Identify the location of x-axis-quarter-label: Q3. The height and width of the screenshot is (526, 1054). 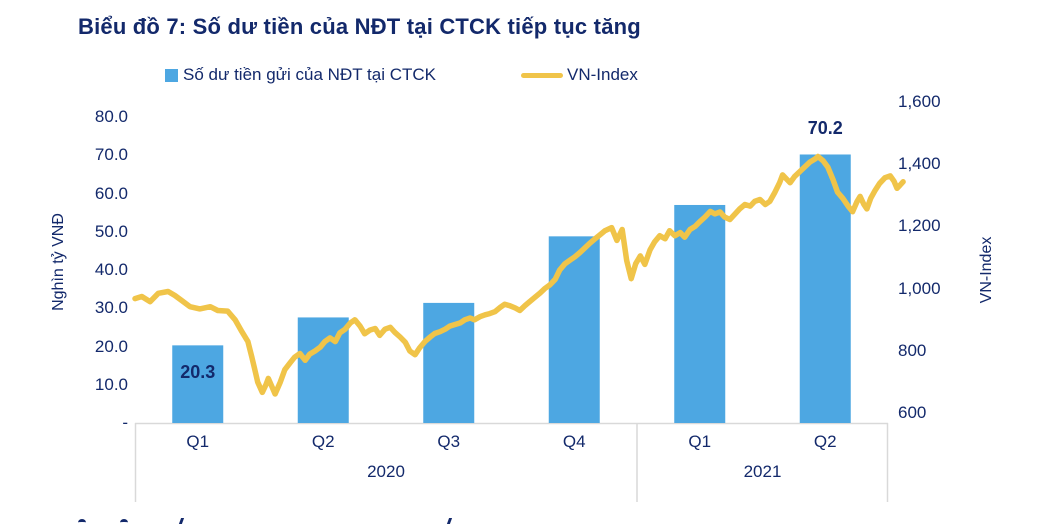
(449, 441).